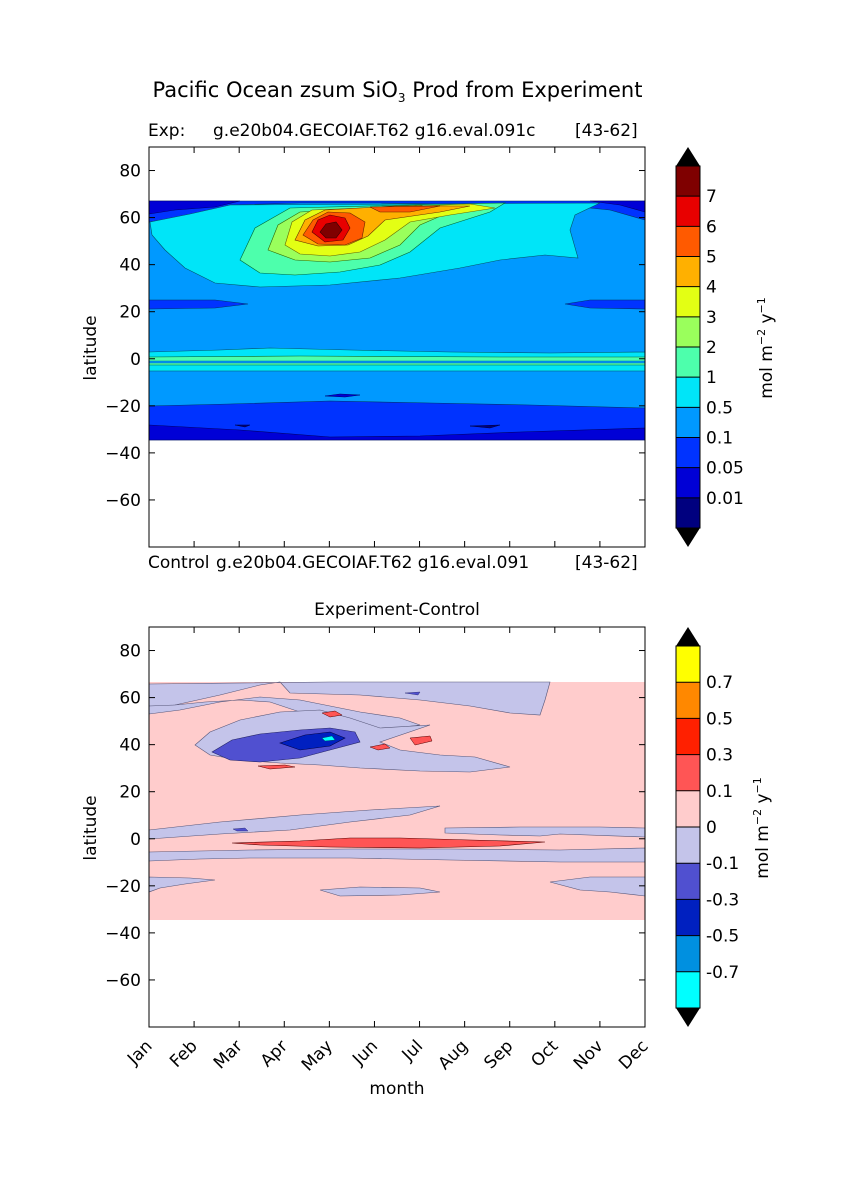 This screenshot has height=1179, width=858. Describe the element at coordinates (544, 1053) in the screenshot. I see `x-tick-label: Oct` at that location.